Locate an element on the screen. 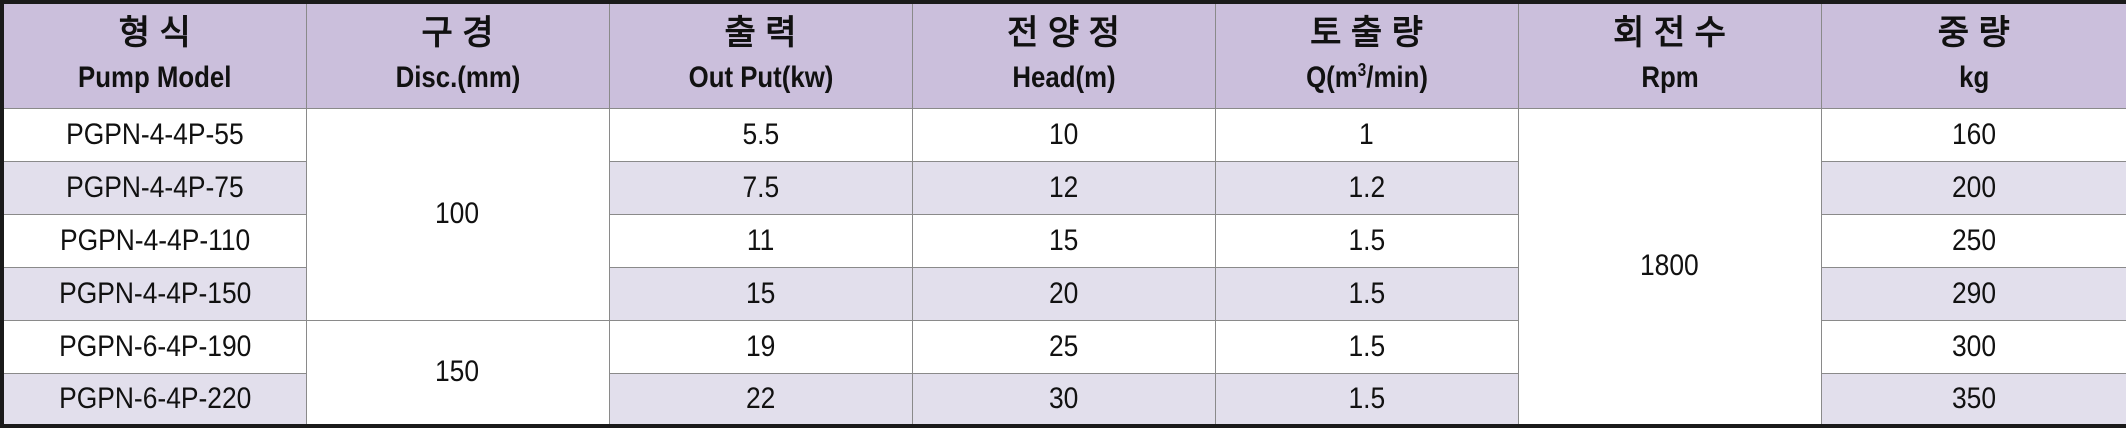 This screenshot has width=2126, height=428. output-cell: 22 is located at coordinates (760, 399).